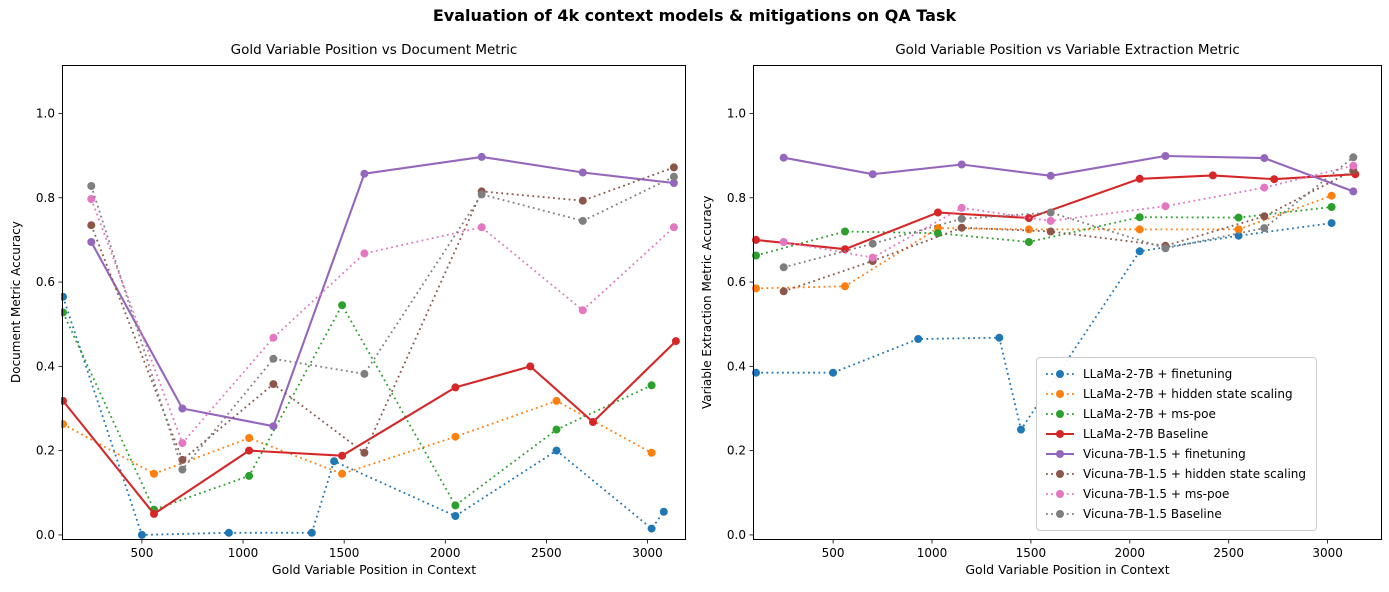  Describe the element at coordinates (736, 282) in the screenshot. I see `y-tick-label: 0.6` at that location.